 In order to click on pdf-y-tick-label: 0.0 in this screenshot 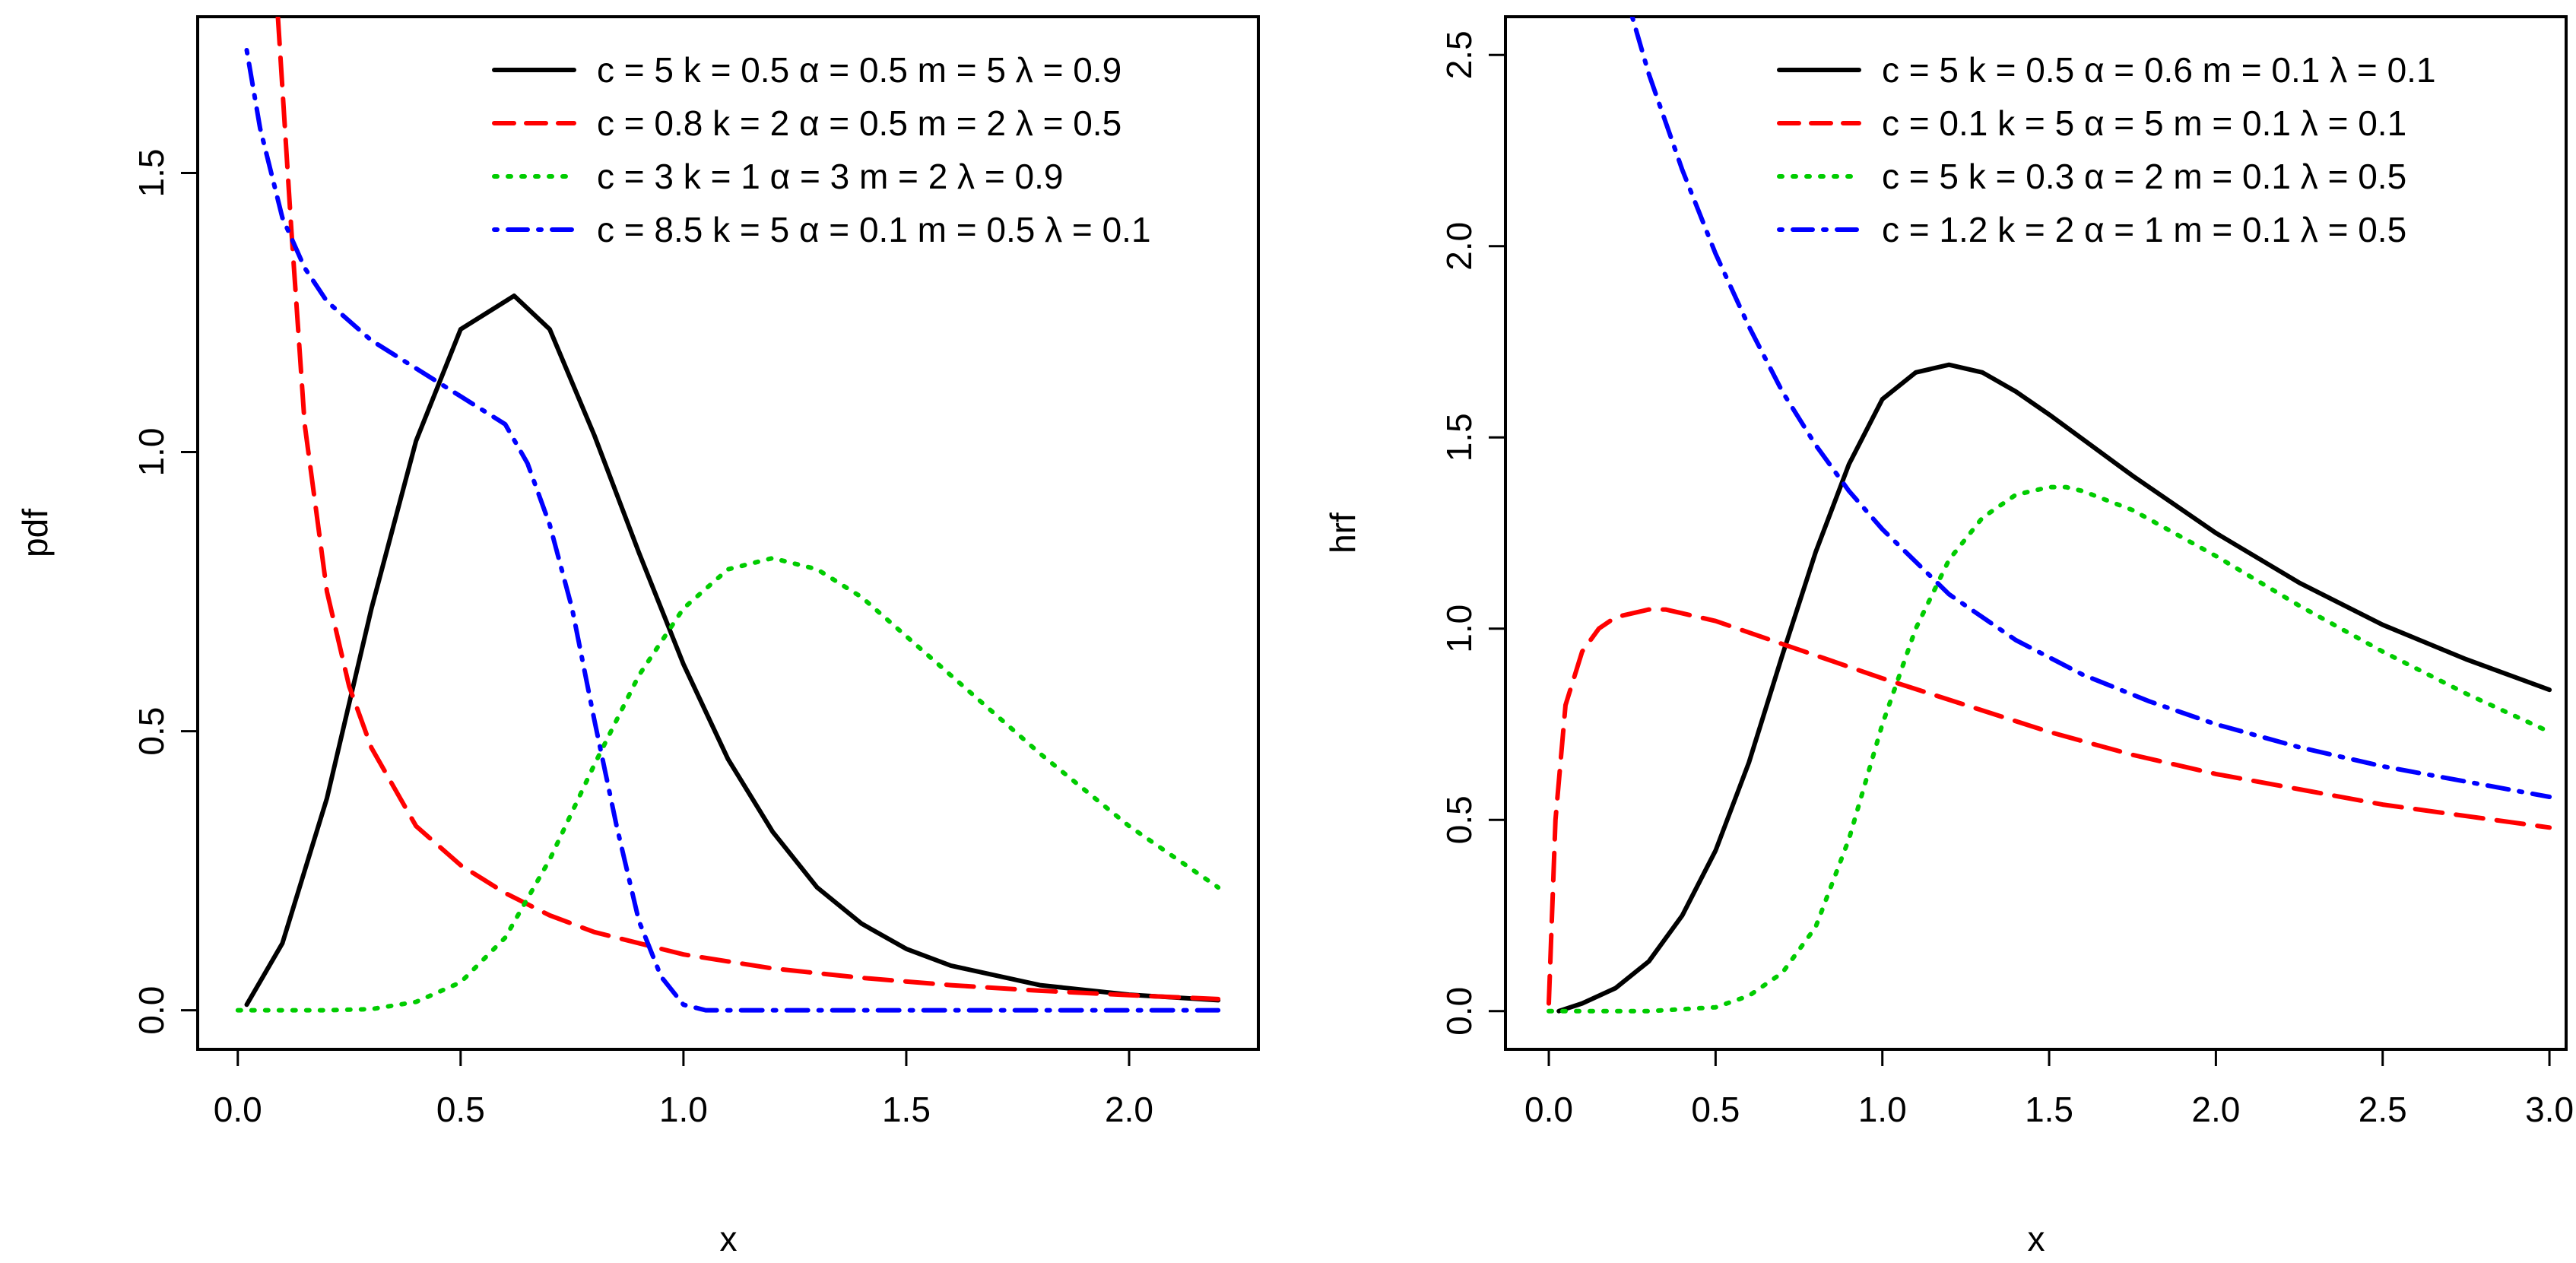, I will do `click(152, 1010)`.